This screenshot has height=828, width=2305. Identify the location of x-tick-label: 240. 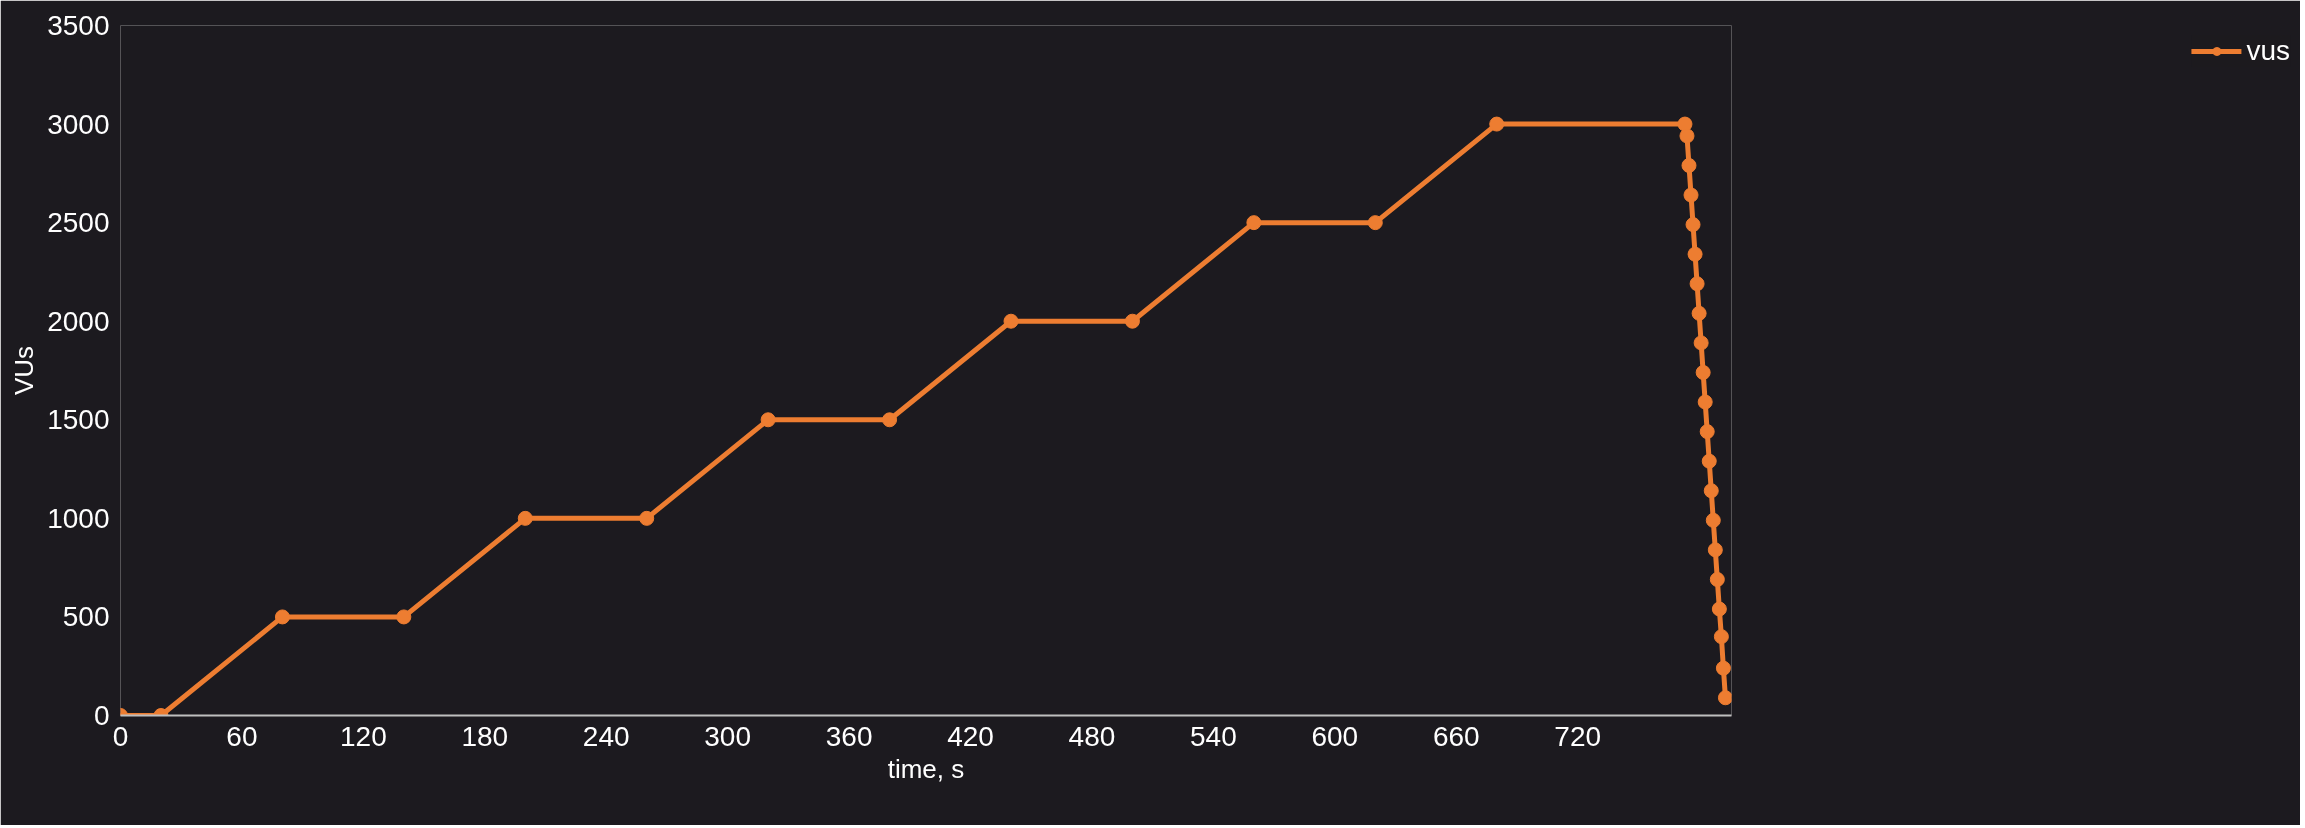
(606, 736).